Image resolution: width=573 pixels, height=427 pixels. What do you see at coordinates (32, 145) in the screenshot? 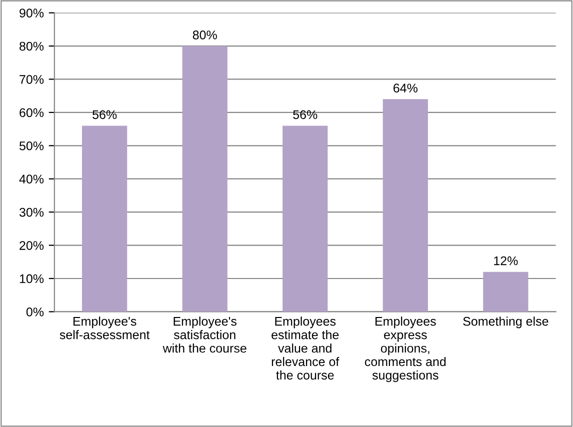
I see `y-tick-label: 50%` at bounding box center [32, 145].